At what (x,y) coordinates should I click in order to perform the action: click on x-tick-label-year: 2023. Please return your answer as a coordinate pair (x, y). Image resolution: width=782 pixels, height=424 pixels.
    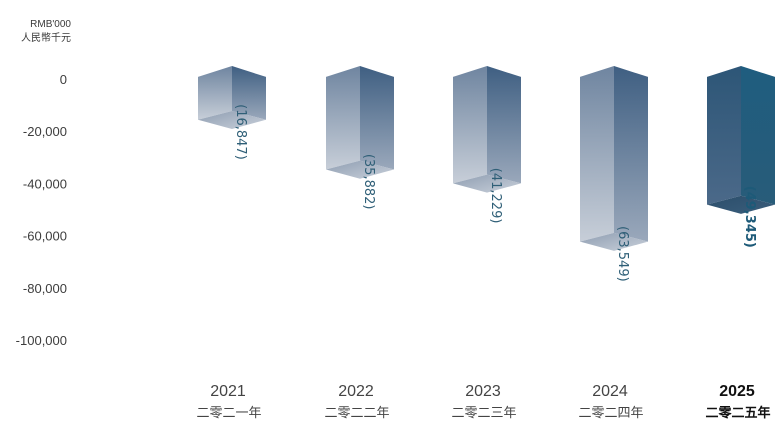
    Looking at the image, I should click on (483, 391).